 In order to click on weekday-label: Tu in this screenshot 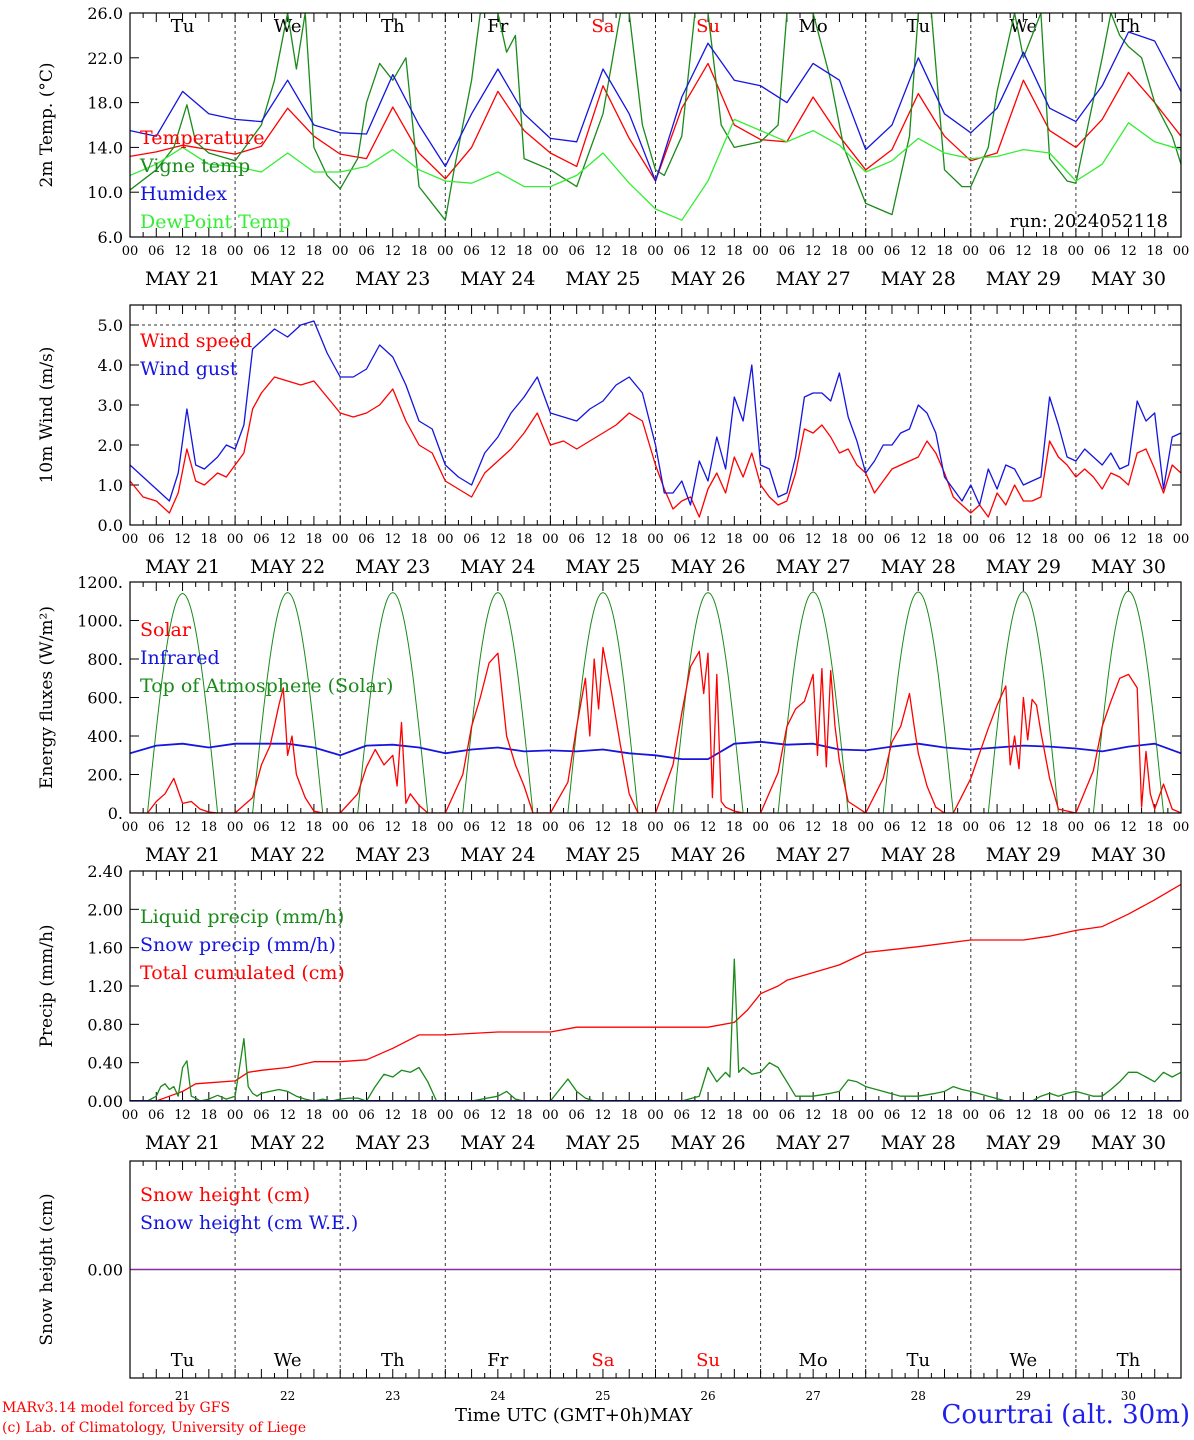, I will do `click(183, 1360)`.